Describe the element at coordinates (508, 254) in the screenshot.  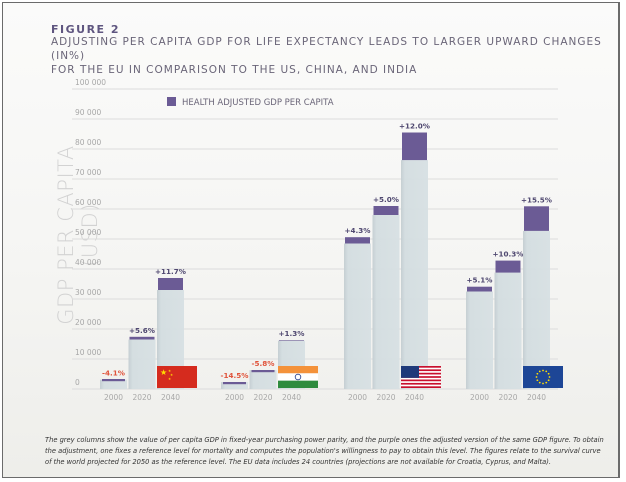
I see `change-label: +10.3%` at that location.